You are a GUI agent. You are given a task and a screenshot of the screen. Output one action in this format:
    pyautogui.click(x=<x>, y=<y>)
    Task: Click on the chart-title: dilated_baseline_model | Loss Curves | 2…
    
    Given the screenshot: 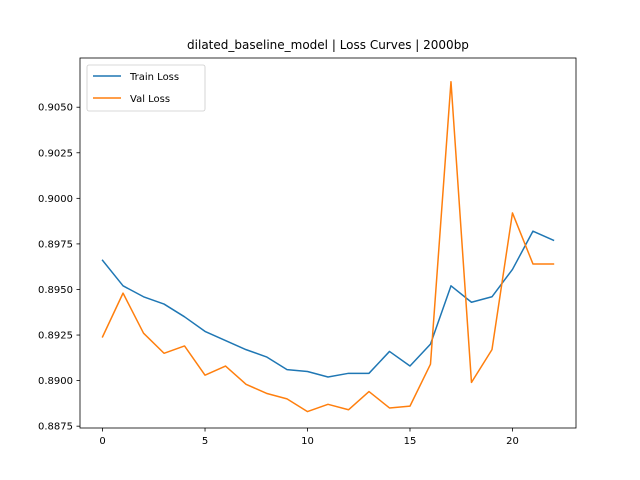 What is the action you would take?
    pyautogui.click(x=328, y=45)
    